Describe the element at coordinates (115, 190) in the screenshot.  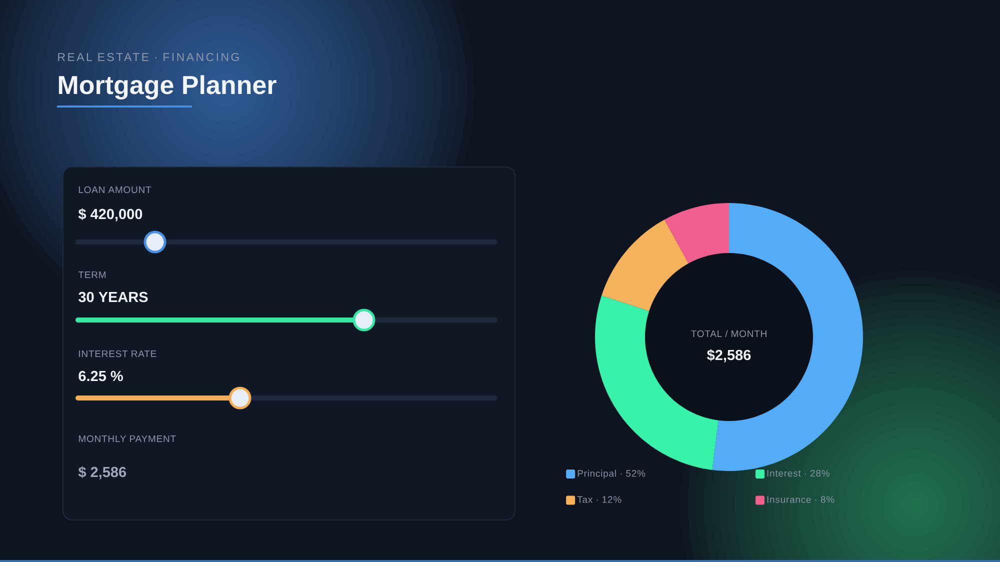
I see `text: LOAN AMOUNT` at that location.